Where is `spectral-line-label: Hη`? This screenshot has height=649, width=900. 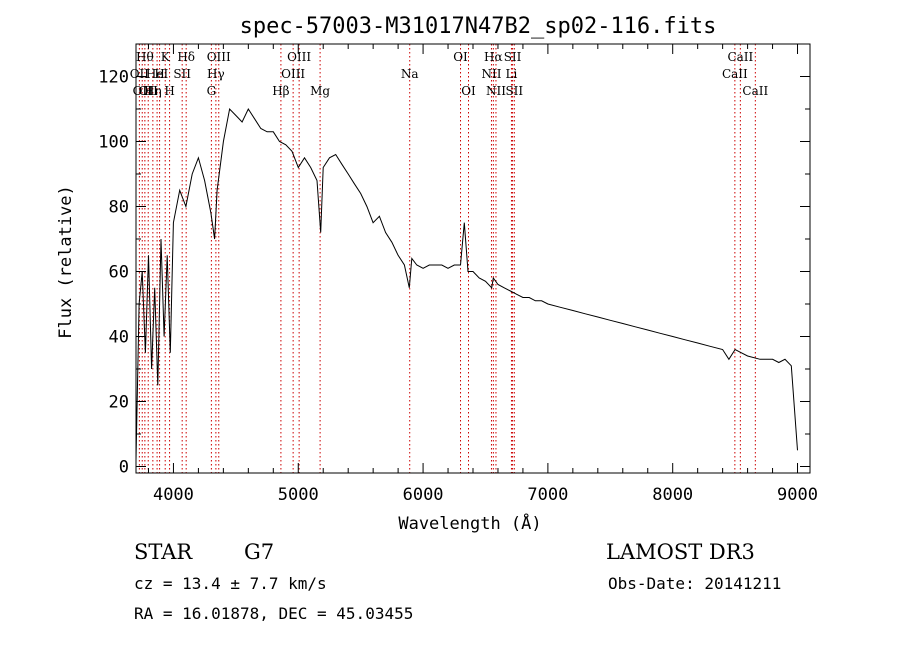
spectral-line-label: Hη is located at coordinates (153, 91).